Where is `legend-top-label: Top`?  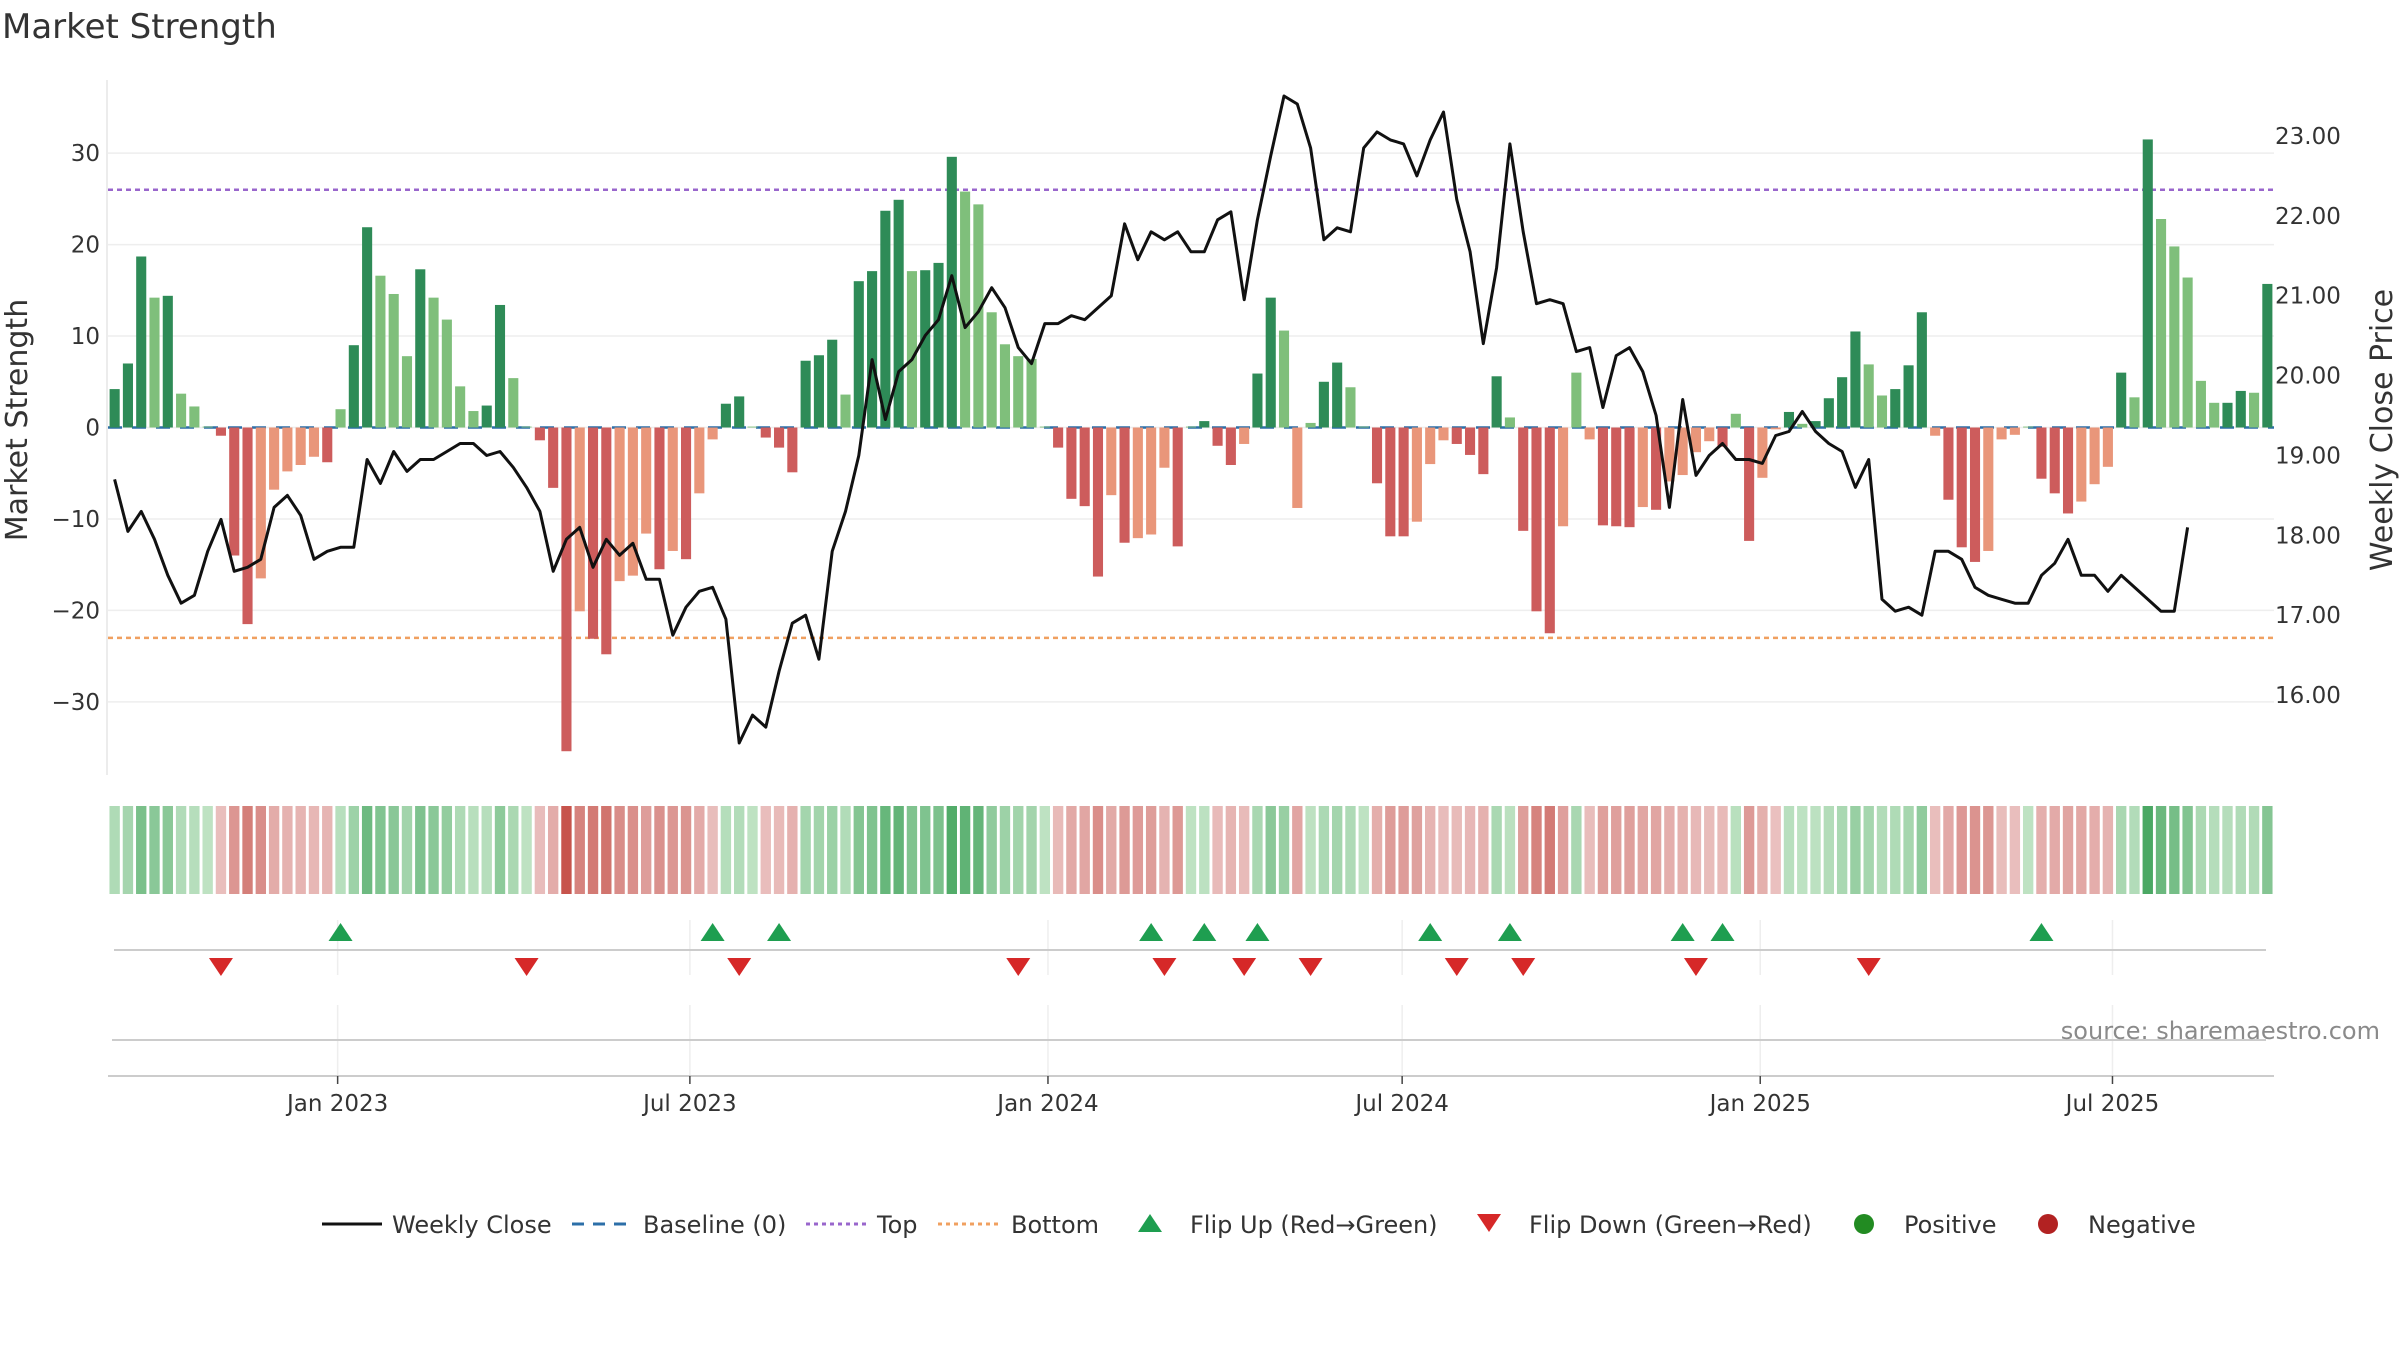 legend-top-label: Top is located at coordinates (897, 1225).